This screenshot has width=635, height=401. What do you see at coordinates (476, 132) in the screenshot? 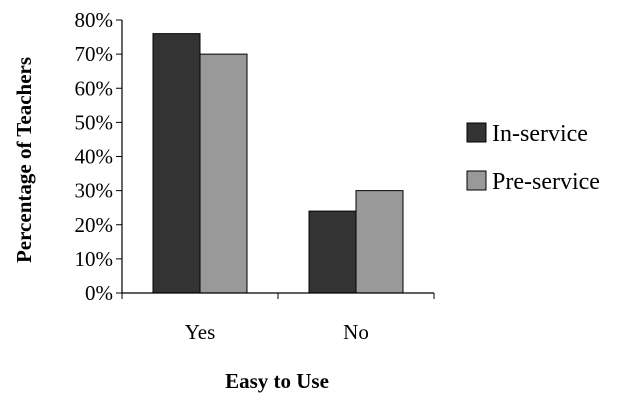
I see `legend-swatch-in-service` at bounding box center [476, 132].